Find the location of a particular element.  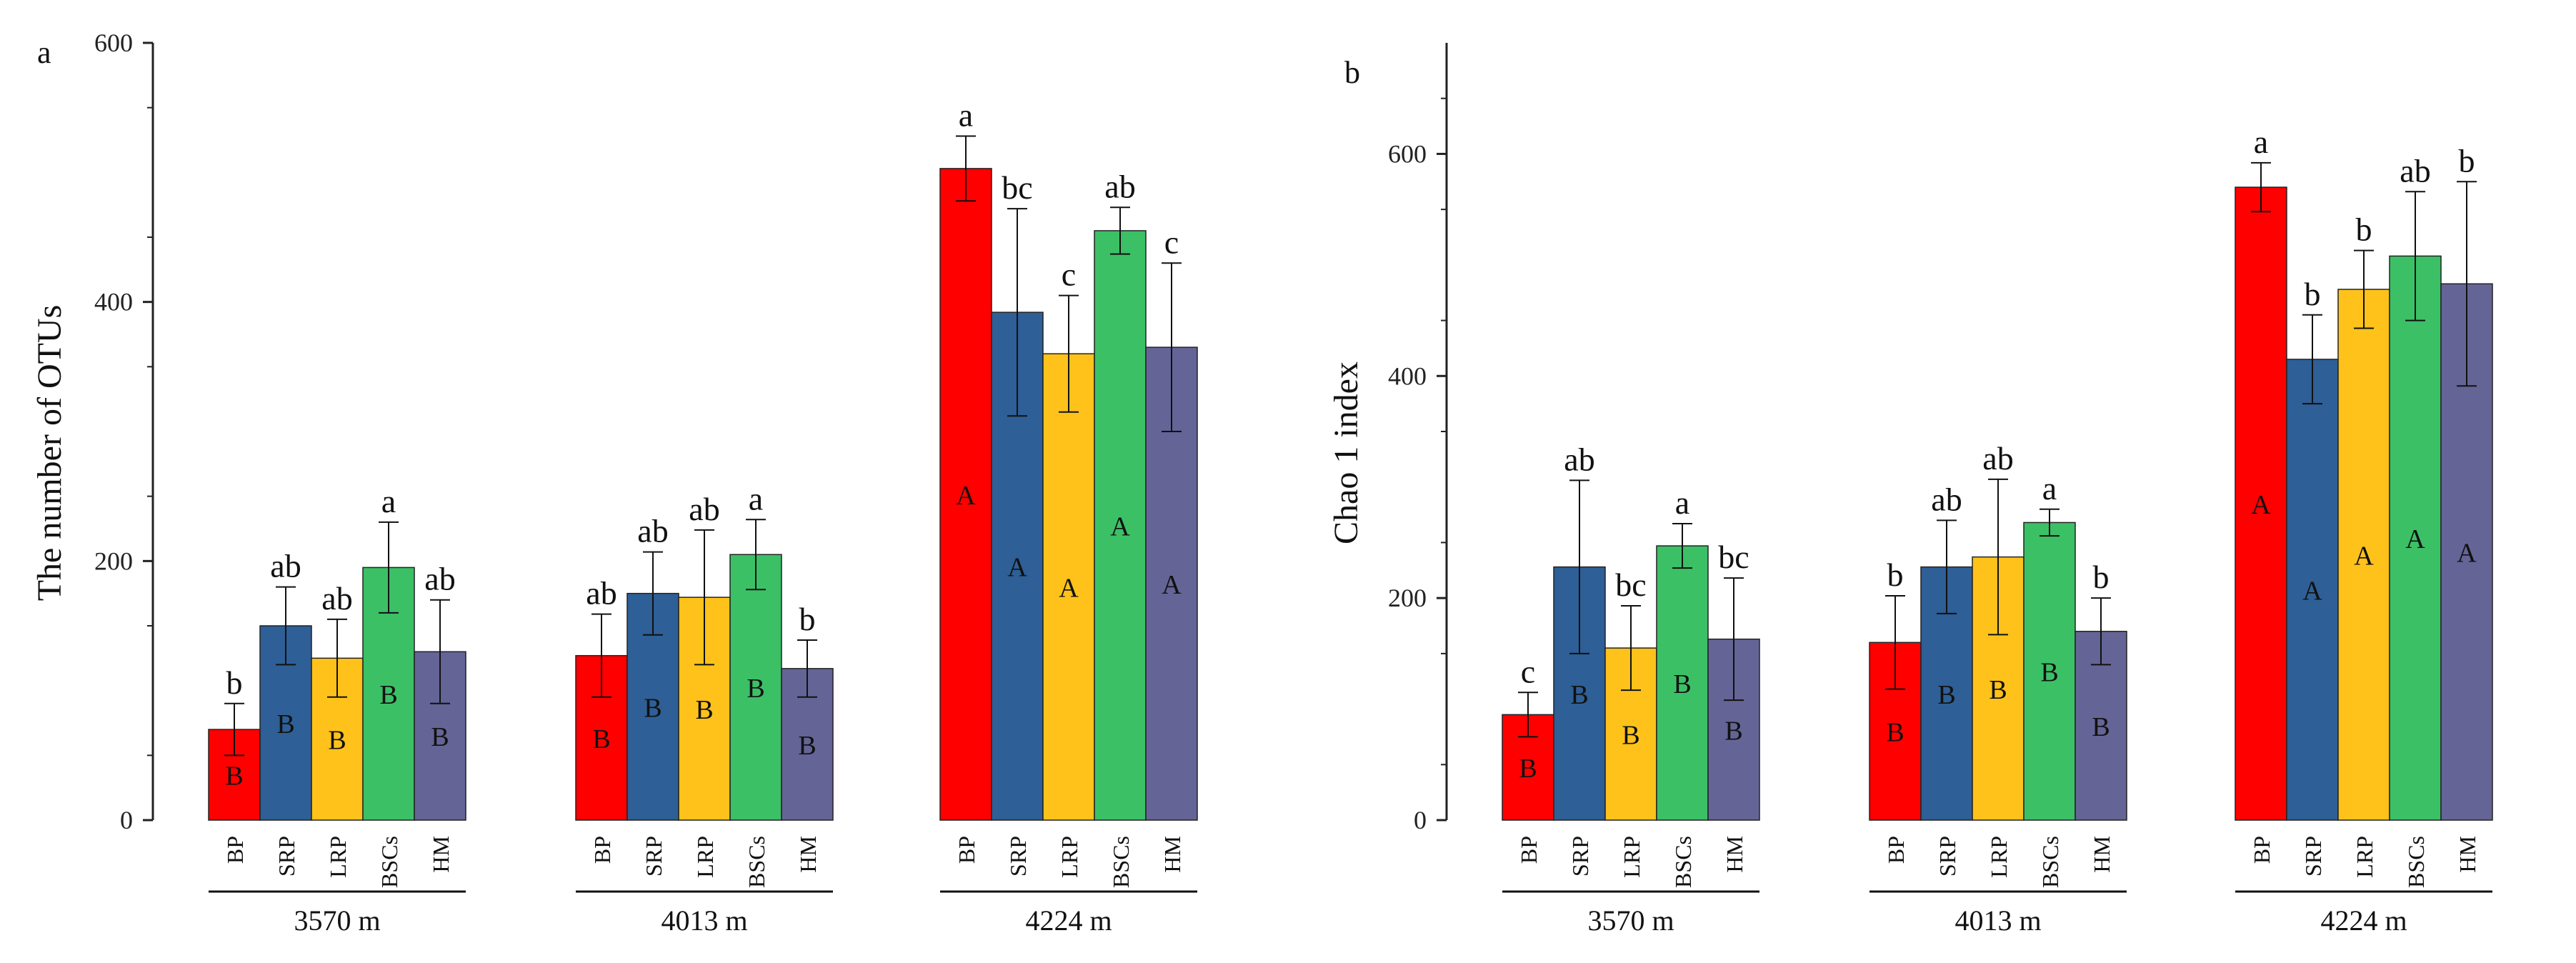

bar-bscs is located at coordinates (2415, 538).